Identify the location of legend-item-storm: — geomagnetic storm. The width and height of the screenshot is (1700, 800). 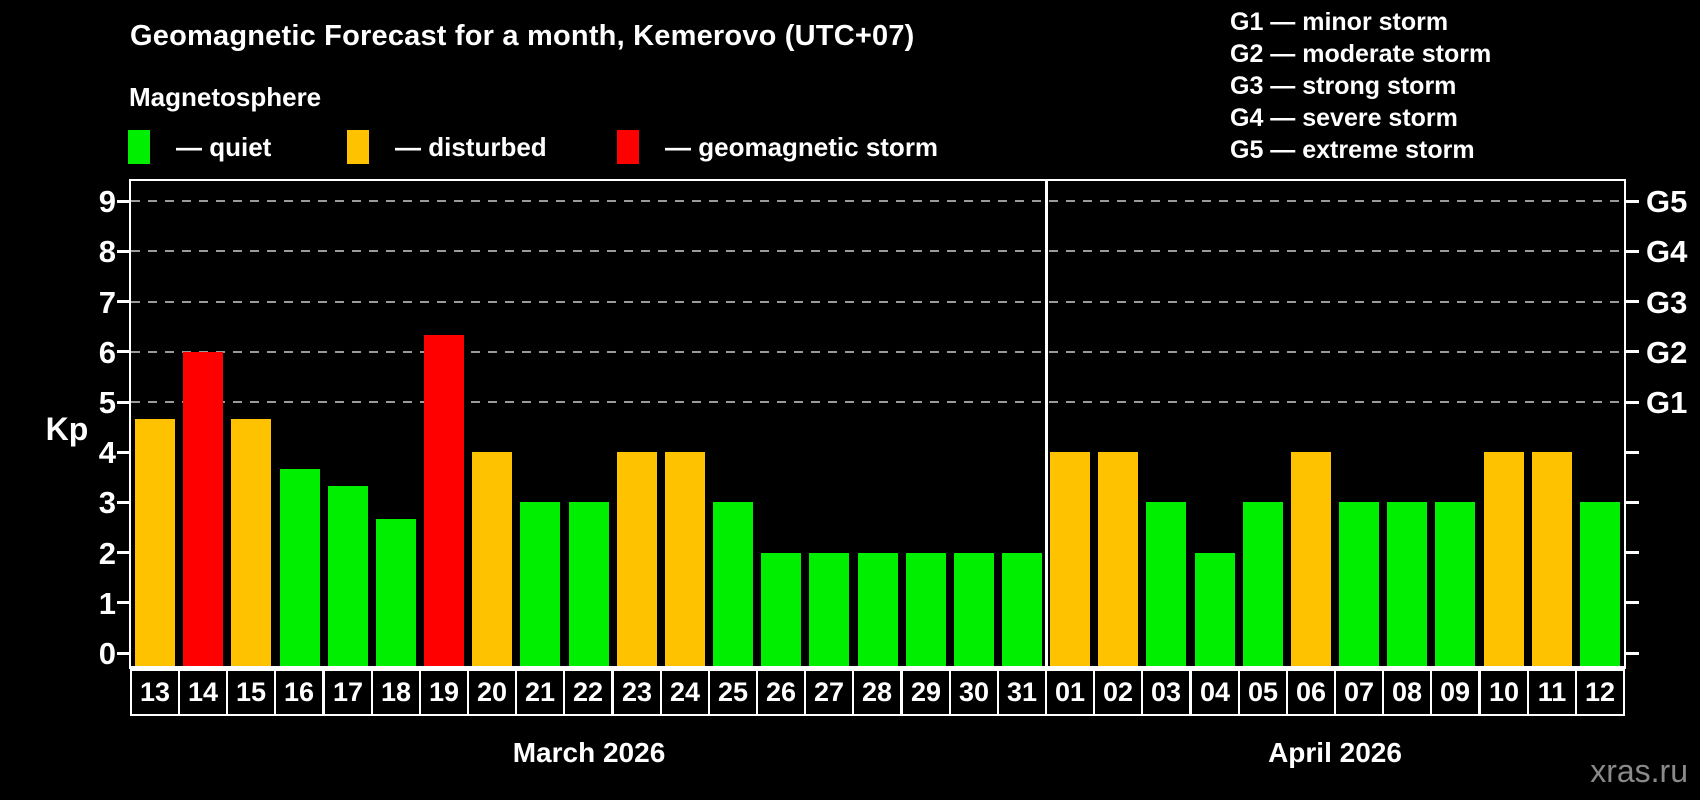
(777, 147).